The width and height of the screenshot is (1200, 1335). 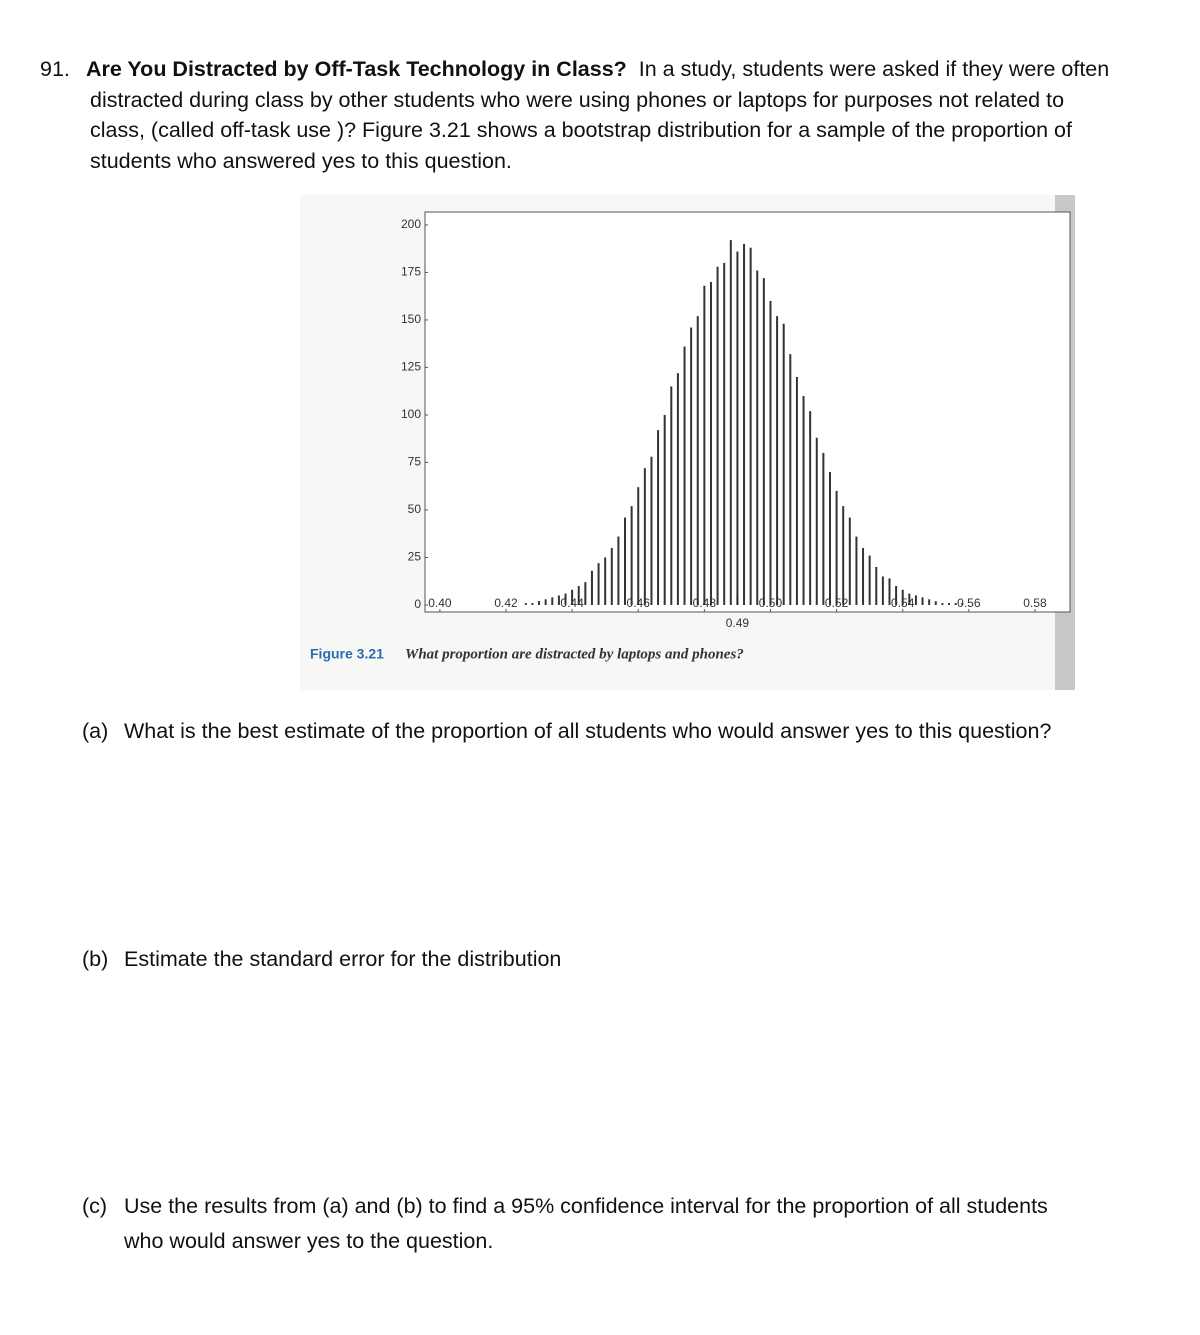 What do you see at coordinates (411, 367) in the screenshot?
I see `y-tick-label: 125` at bounding box center [411, 367].